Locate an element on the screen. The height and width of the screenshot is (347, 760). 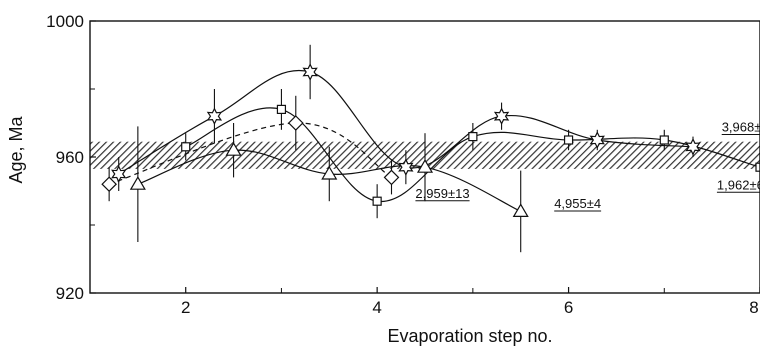
x-tick-label: 2 is located at coordinates (185, 307).